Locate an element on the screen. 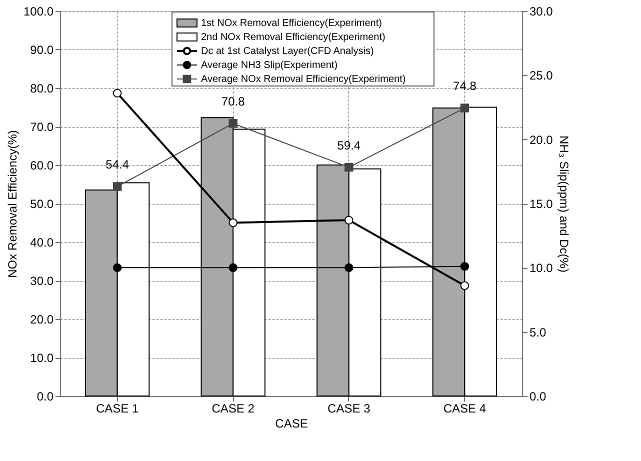 This screenshot has height=461, width=641. y2-tick-label: 20.0 is located at coordinates (542, 139).